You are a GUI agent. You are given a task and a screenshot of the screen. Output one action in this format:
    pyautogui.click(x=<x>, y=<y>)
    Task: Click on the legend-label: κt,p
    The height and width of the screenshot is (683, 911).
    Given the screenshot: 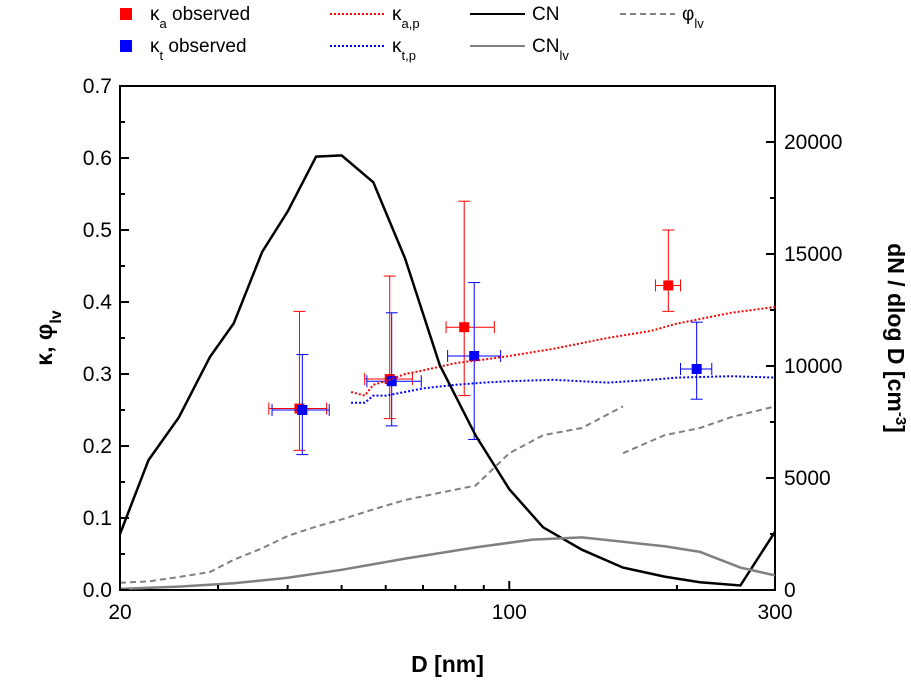 What is the action you would take?
    pyautogui.click(x=404, y=49)
    